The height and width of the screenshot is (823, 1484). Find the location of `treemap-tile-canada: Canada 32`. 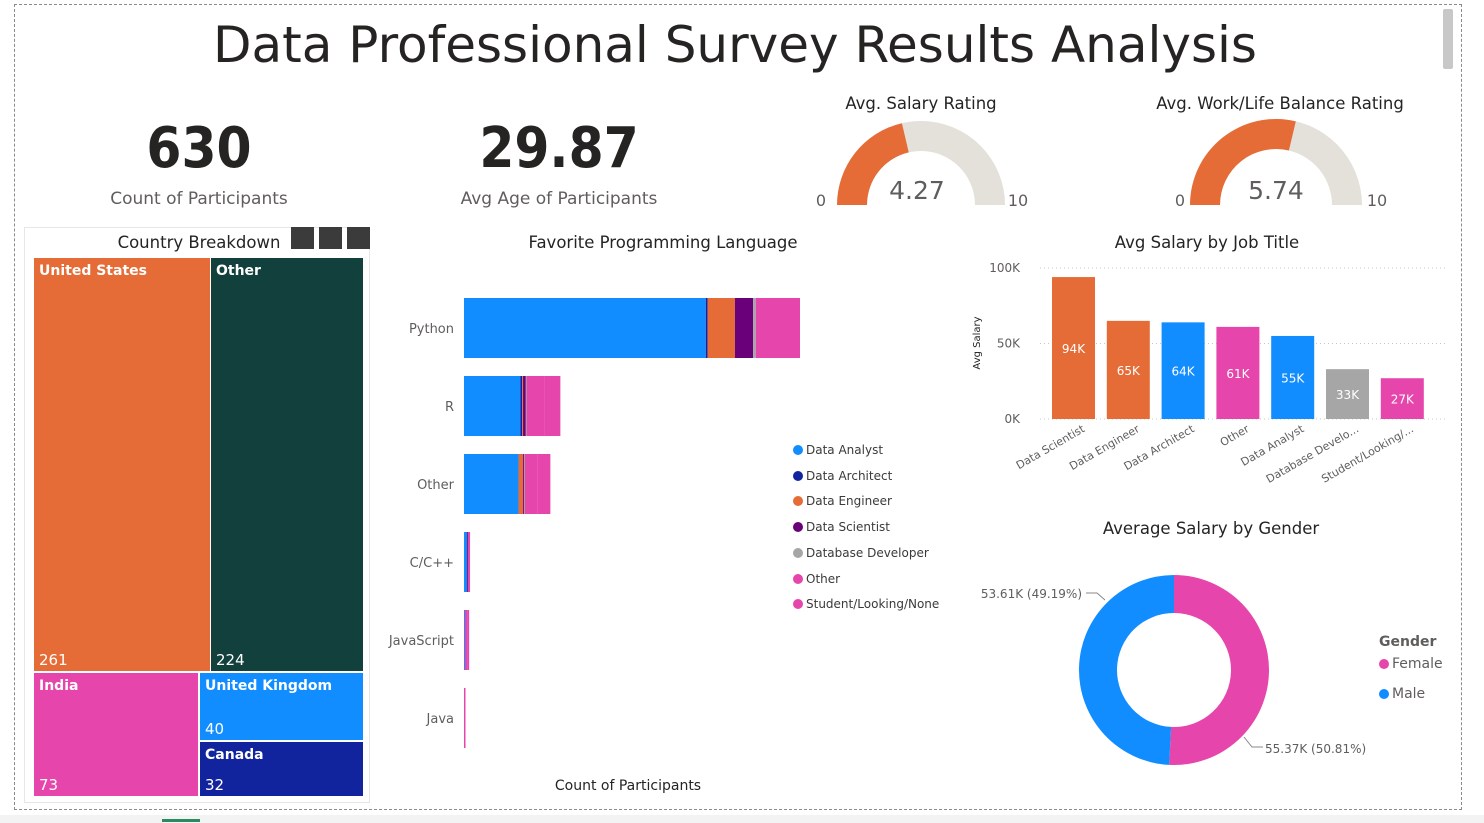

treemap-tile-canada: Canada 32 is located at coordinates (281, 769).